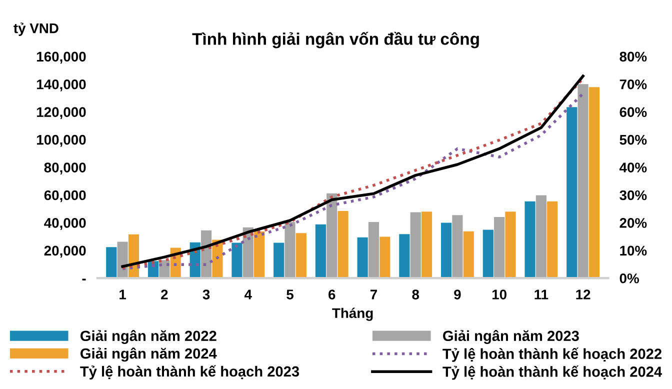 The image size is (672, 389). What do you see at coordinates (164, 295) in the screenshot?
I see `x-tick-label: 2` at bounding box center [164, 295].